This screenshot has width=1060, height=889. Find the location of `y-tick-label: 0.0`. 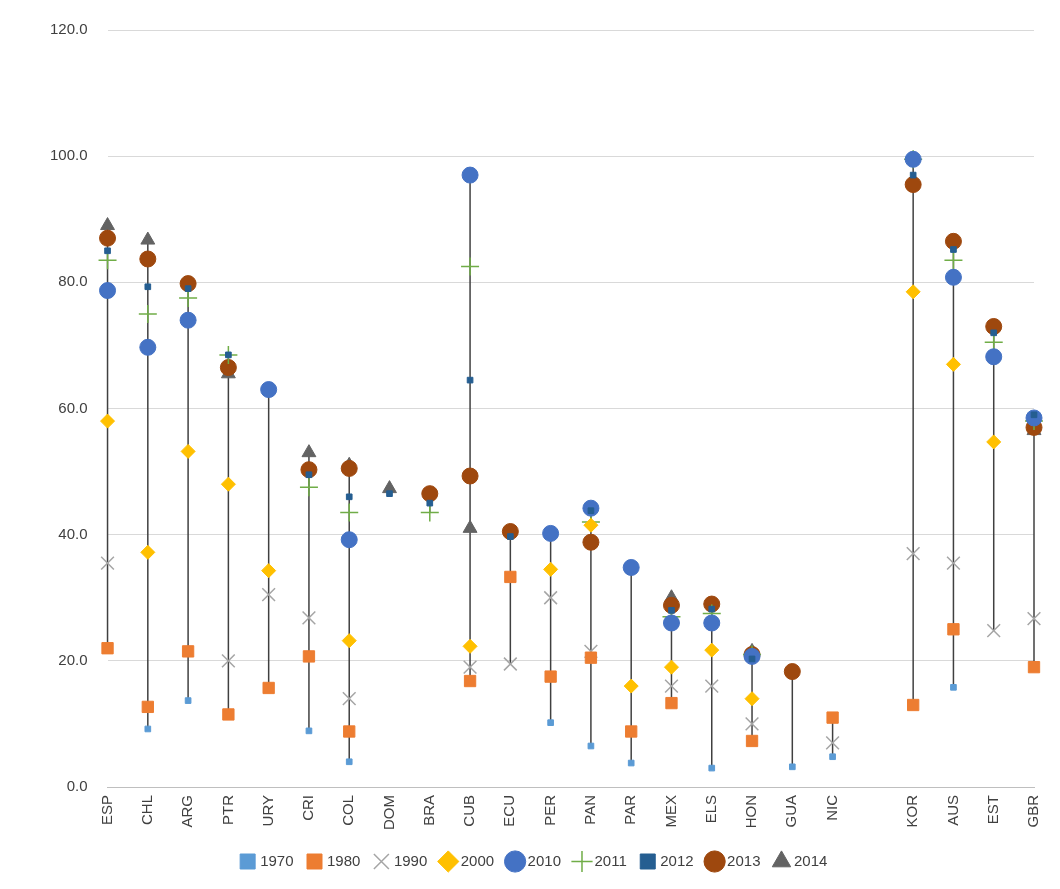

y-tick-label: 0.0 is located at coordinates (77, 786).